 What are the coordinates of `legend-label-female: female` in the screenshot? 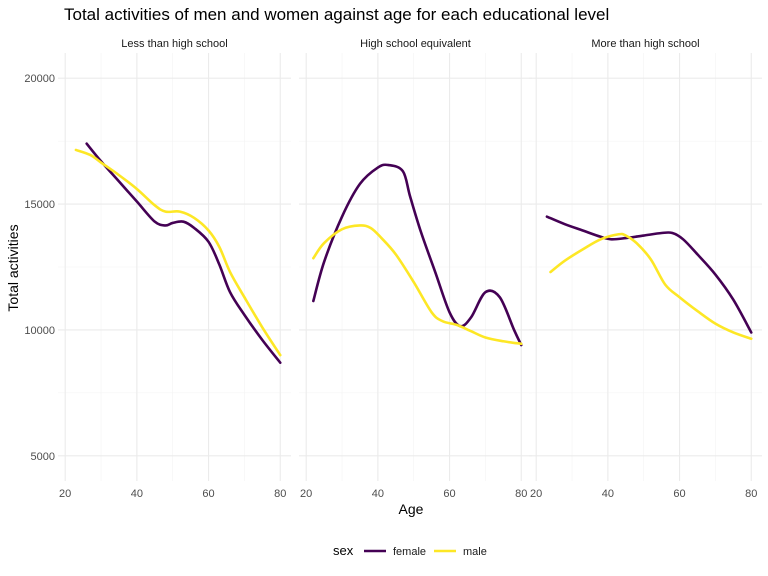 It's located at (409, 552).